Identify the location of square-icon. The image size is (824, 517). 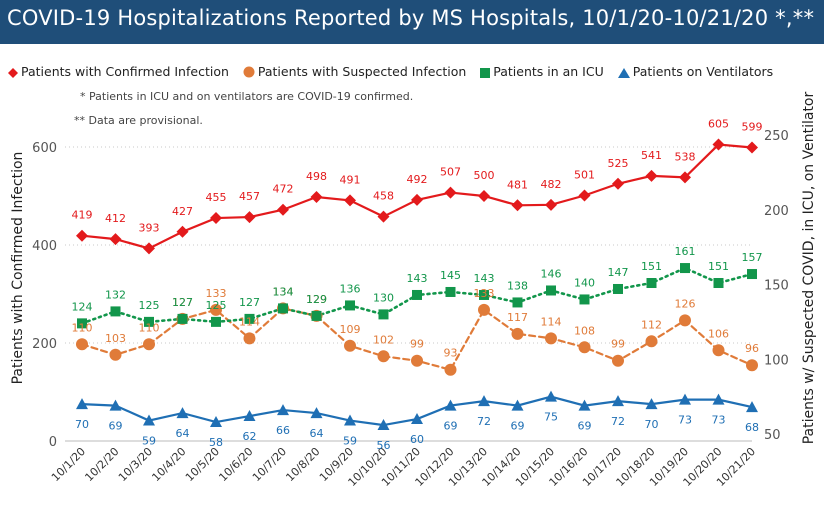
(485, 73).